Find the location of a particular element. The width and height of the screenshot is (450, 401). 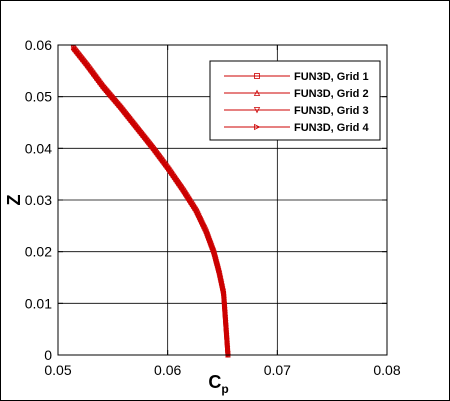

legend-entry: FUN3D, Grid 2 is located at coordinates (296, 94).